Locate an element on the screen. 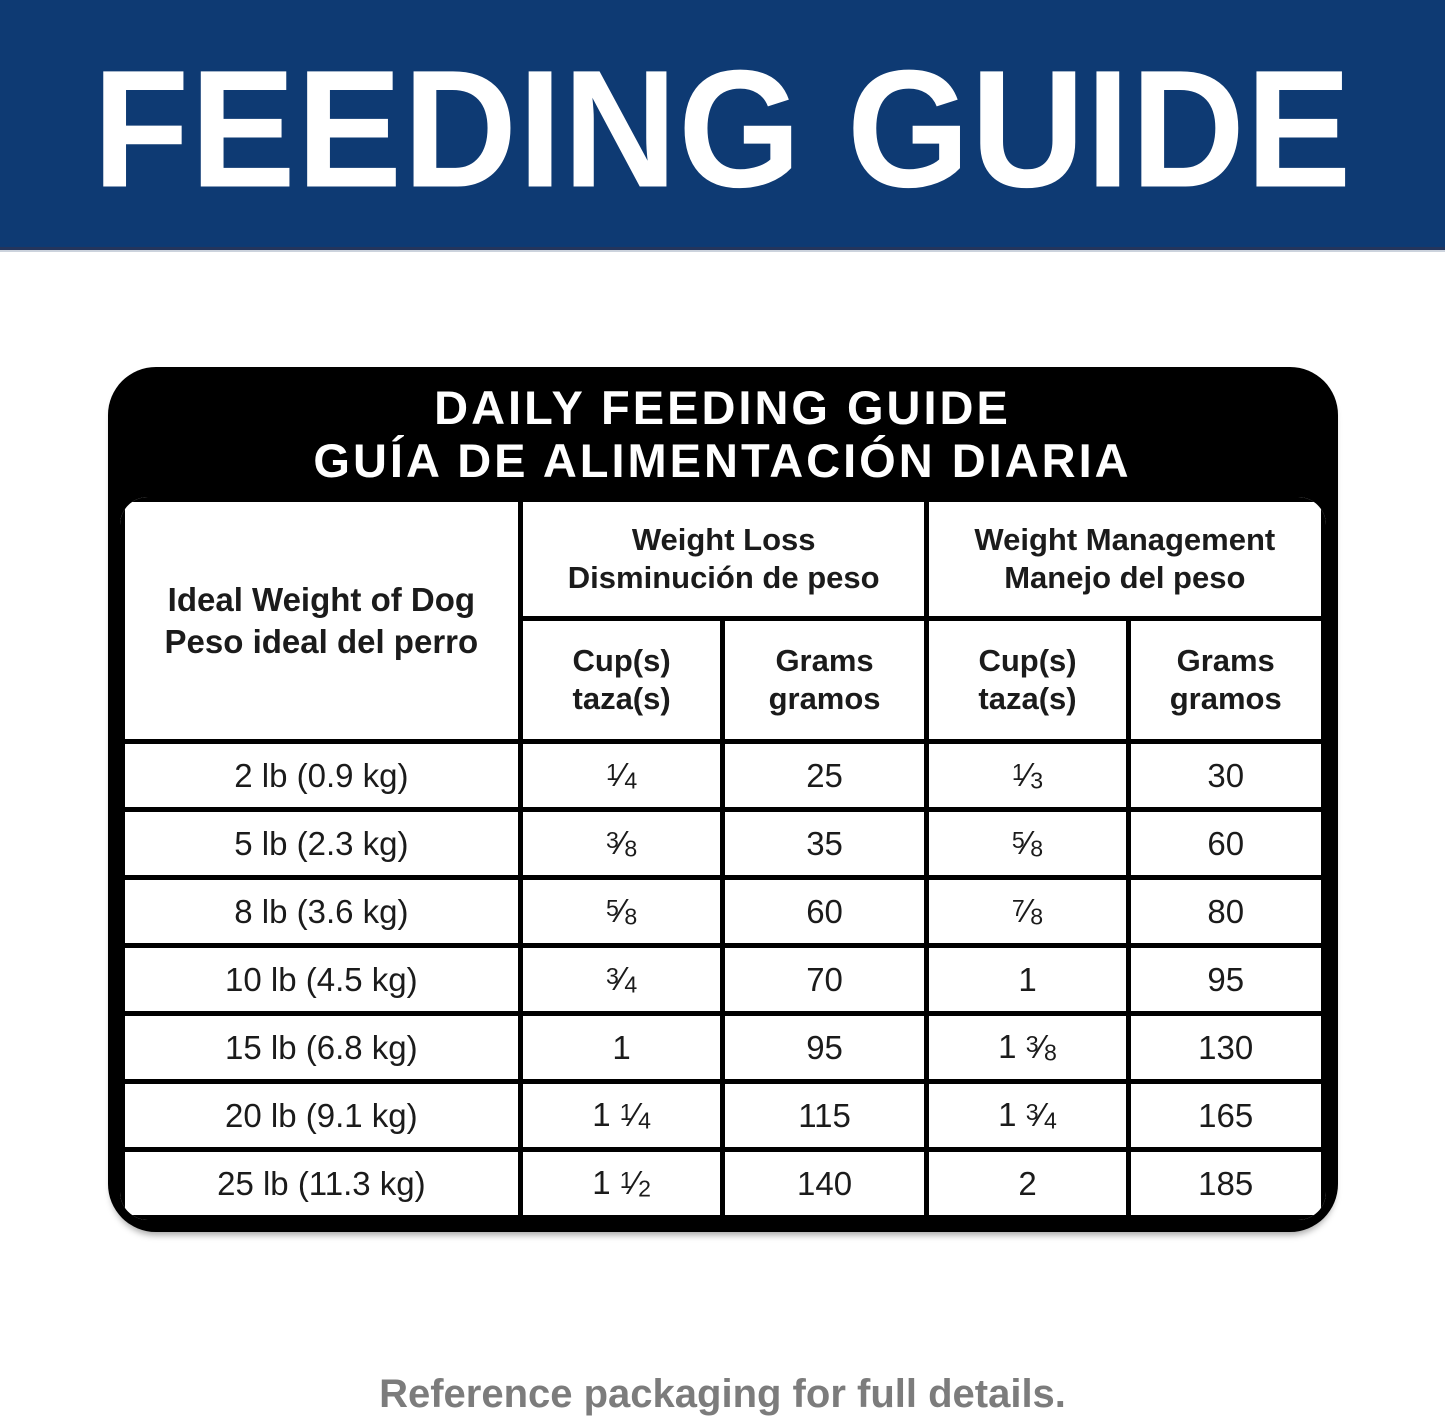 This screenshot has height=1417, width=1445. mgmt-cups-cell: 1 is located at coordinates (1027, 979).